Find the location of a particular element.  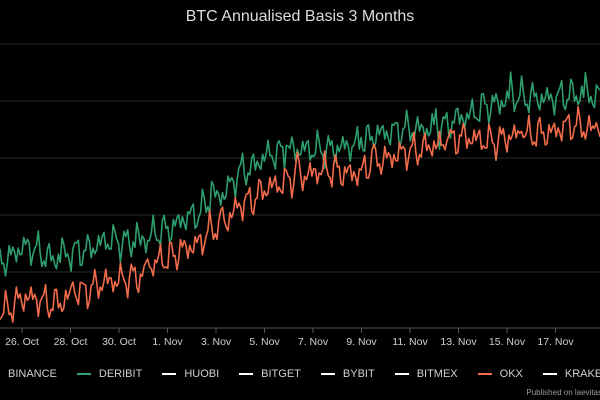

x-tick-label: 15. Nov is located at coordinates (507, 342).